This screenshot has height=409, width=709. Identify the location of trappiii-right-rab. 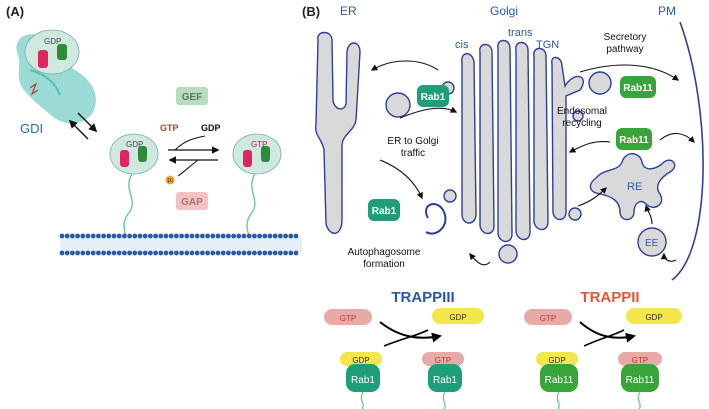
(445, 378).